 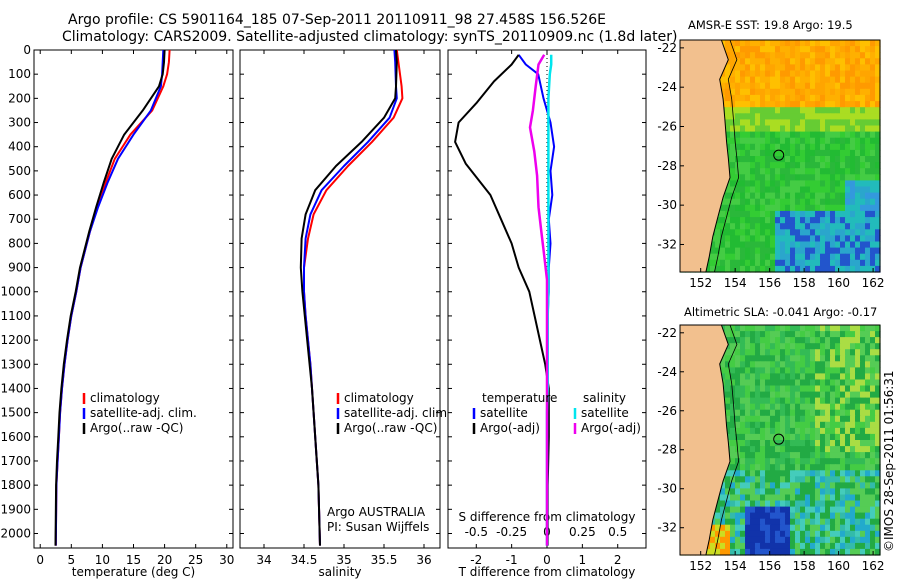 I want to click on legend-salinity-heading: salinity, so click(x=604, y=398).